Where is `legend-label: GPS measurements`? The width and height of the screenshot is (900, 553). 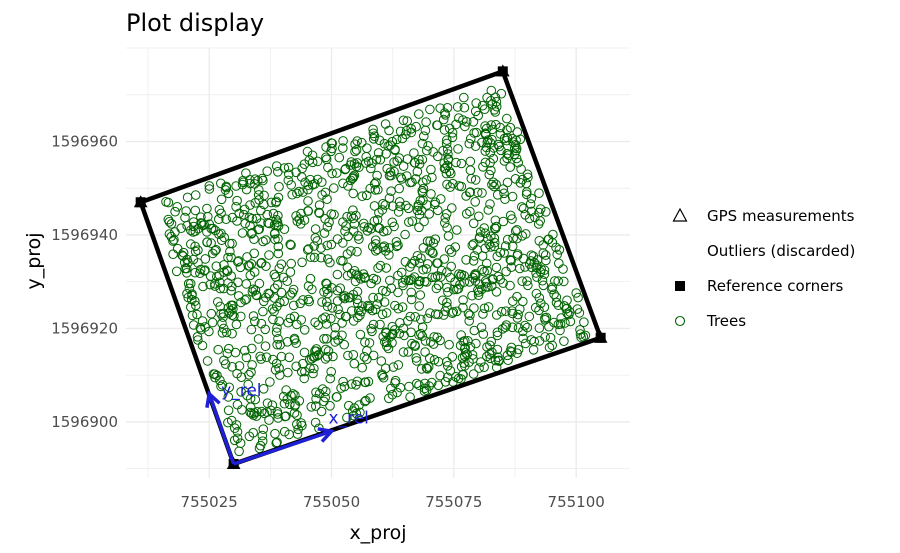
legend-label: GPS measurements is located at coordinates (781, 216).